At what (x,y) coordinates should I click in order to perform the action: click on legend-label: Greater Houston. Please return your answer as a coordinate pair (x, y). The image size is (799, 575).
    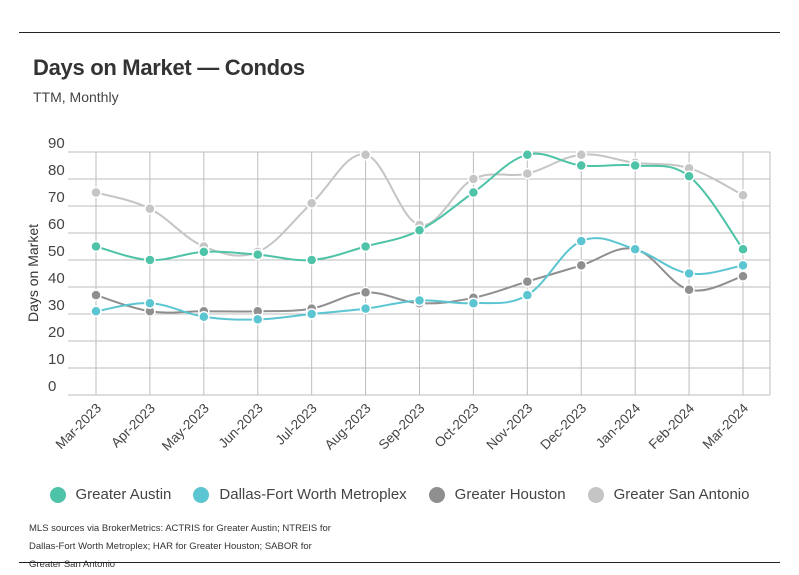
    Looking at the image, I should click on (510, 494).